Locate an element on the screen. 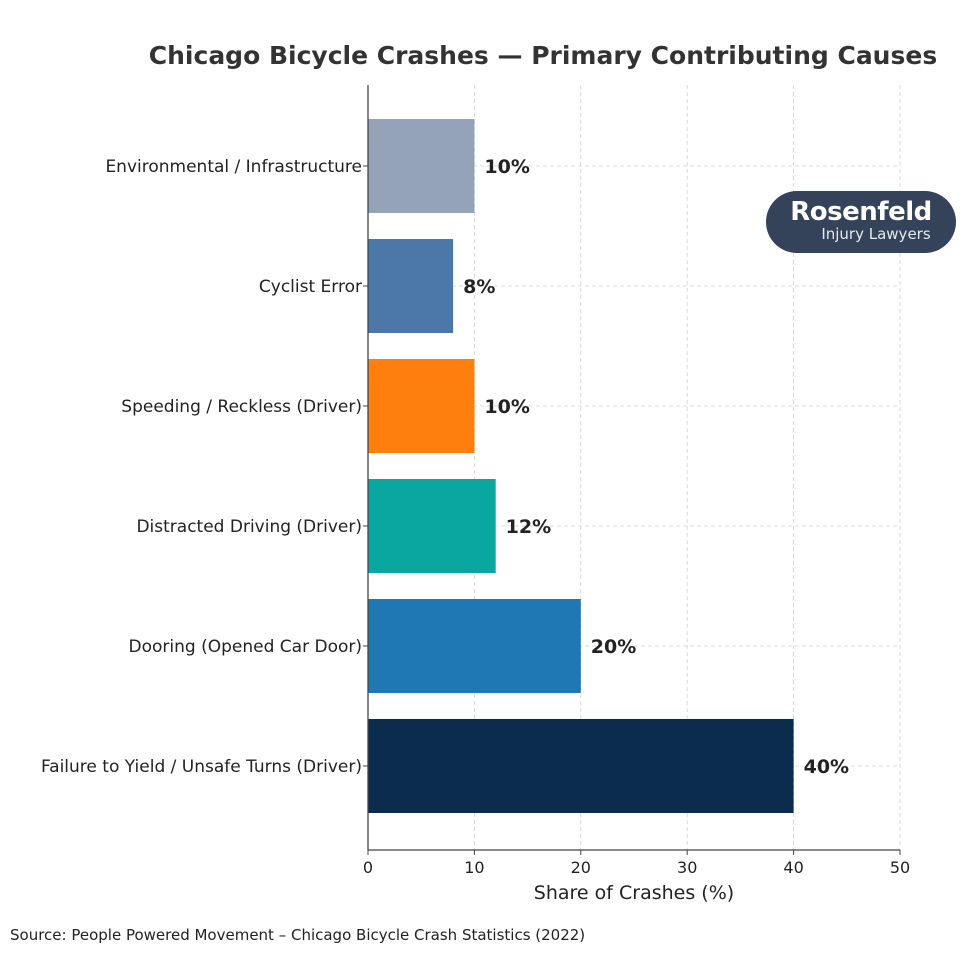 The width and height of the screenshot is (980, 980). x-tick-label: 50 is located at coordinates (900, 867).